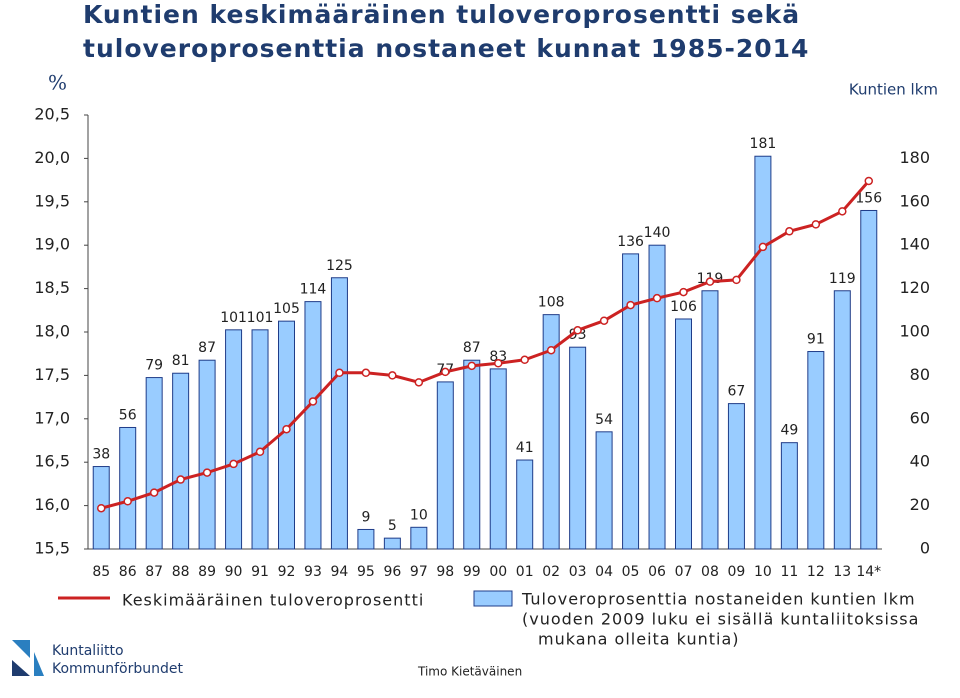 This screenshot has height=698, width=960. What do you see at coordinates (128, 415) in the screenshot?
I see `bar-value-label: 56` at bounding box center [128, 415].